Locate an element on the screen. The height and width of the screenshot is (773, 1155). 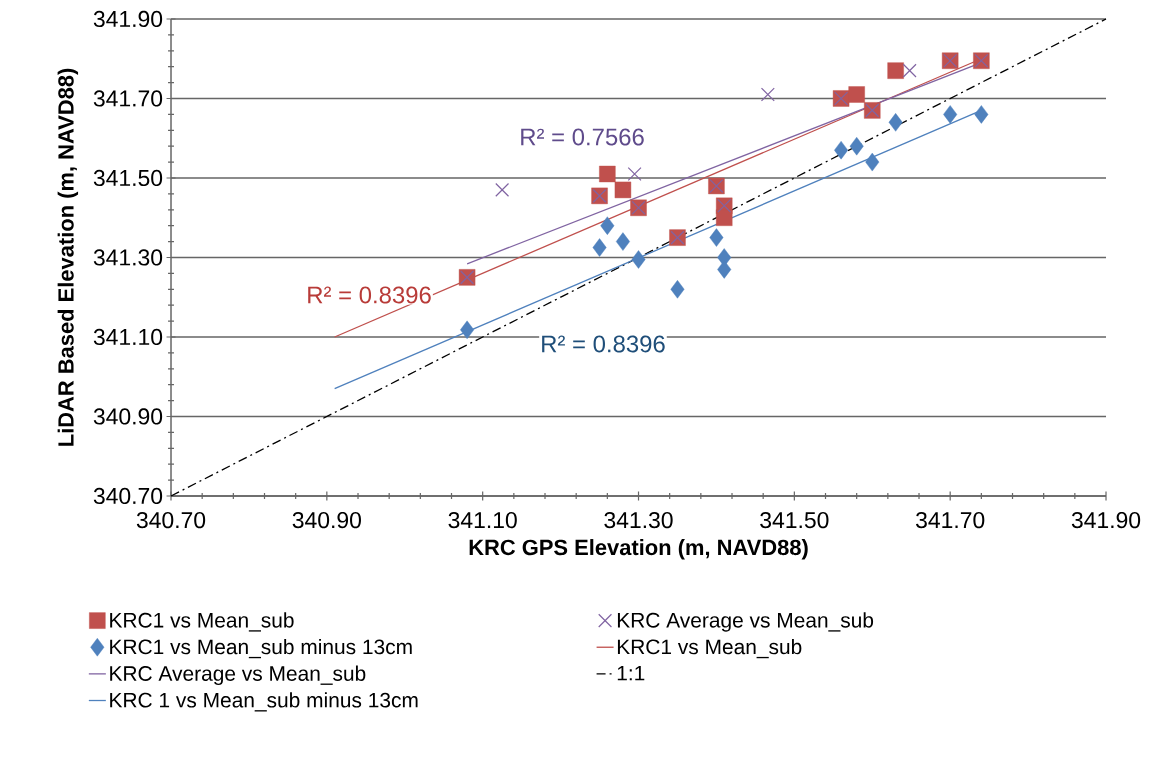
y-axis-title: LiDAR Based Elevation (m, NAVD88) is located at coordinates (68, 257).